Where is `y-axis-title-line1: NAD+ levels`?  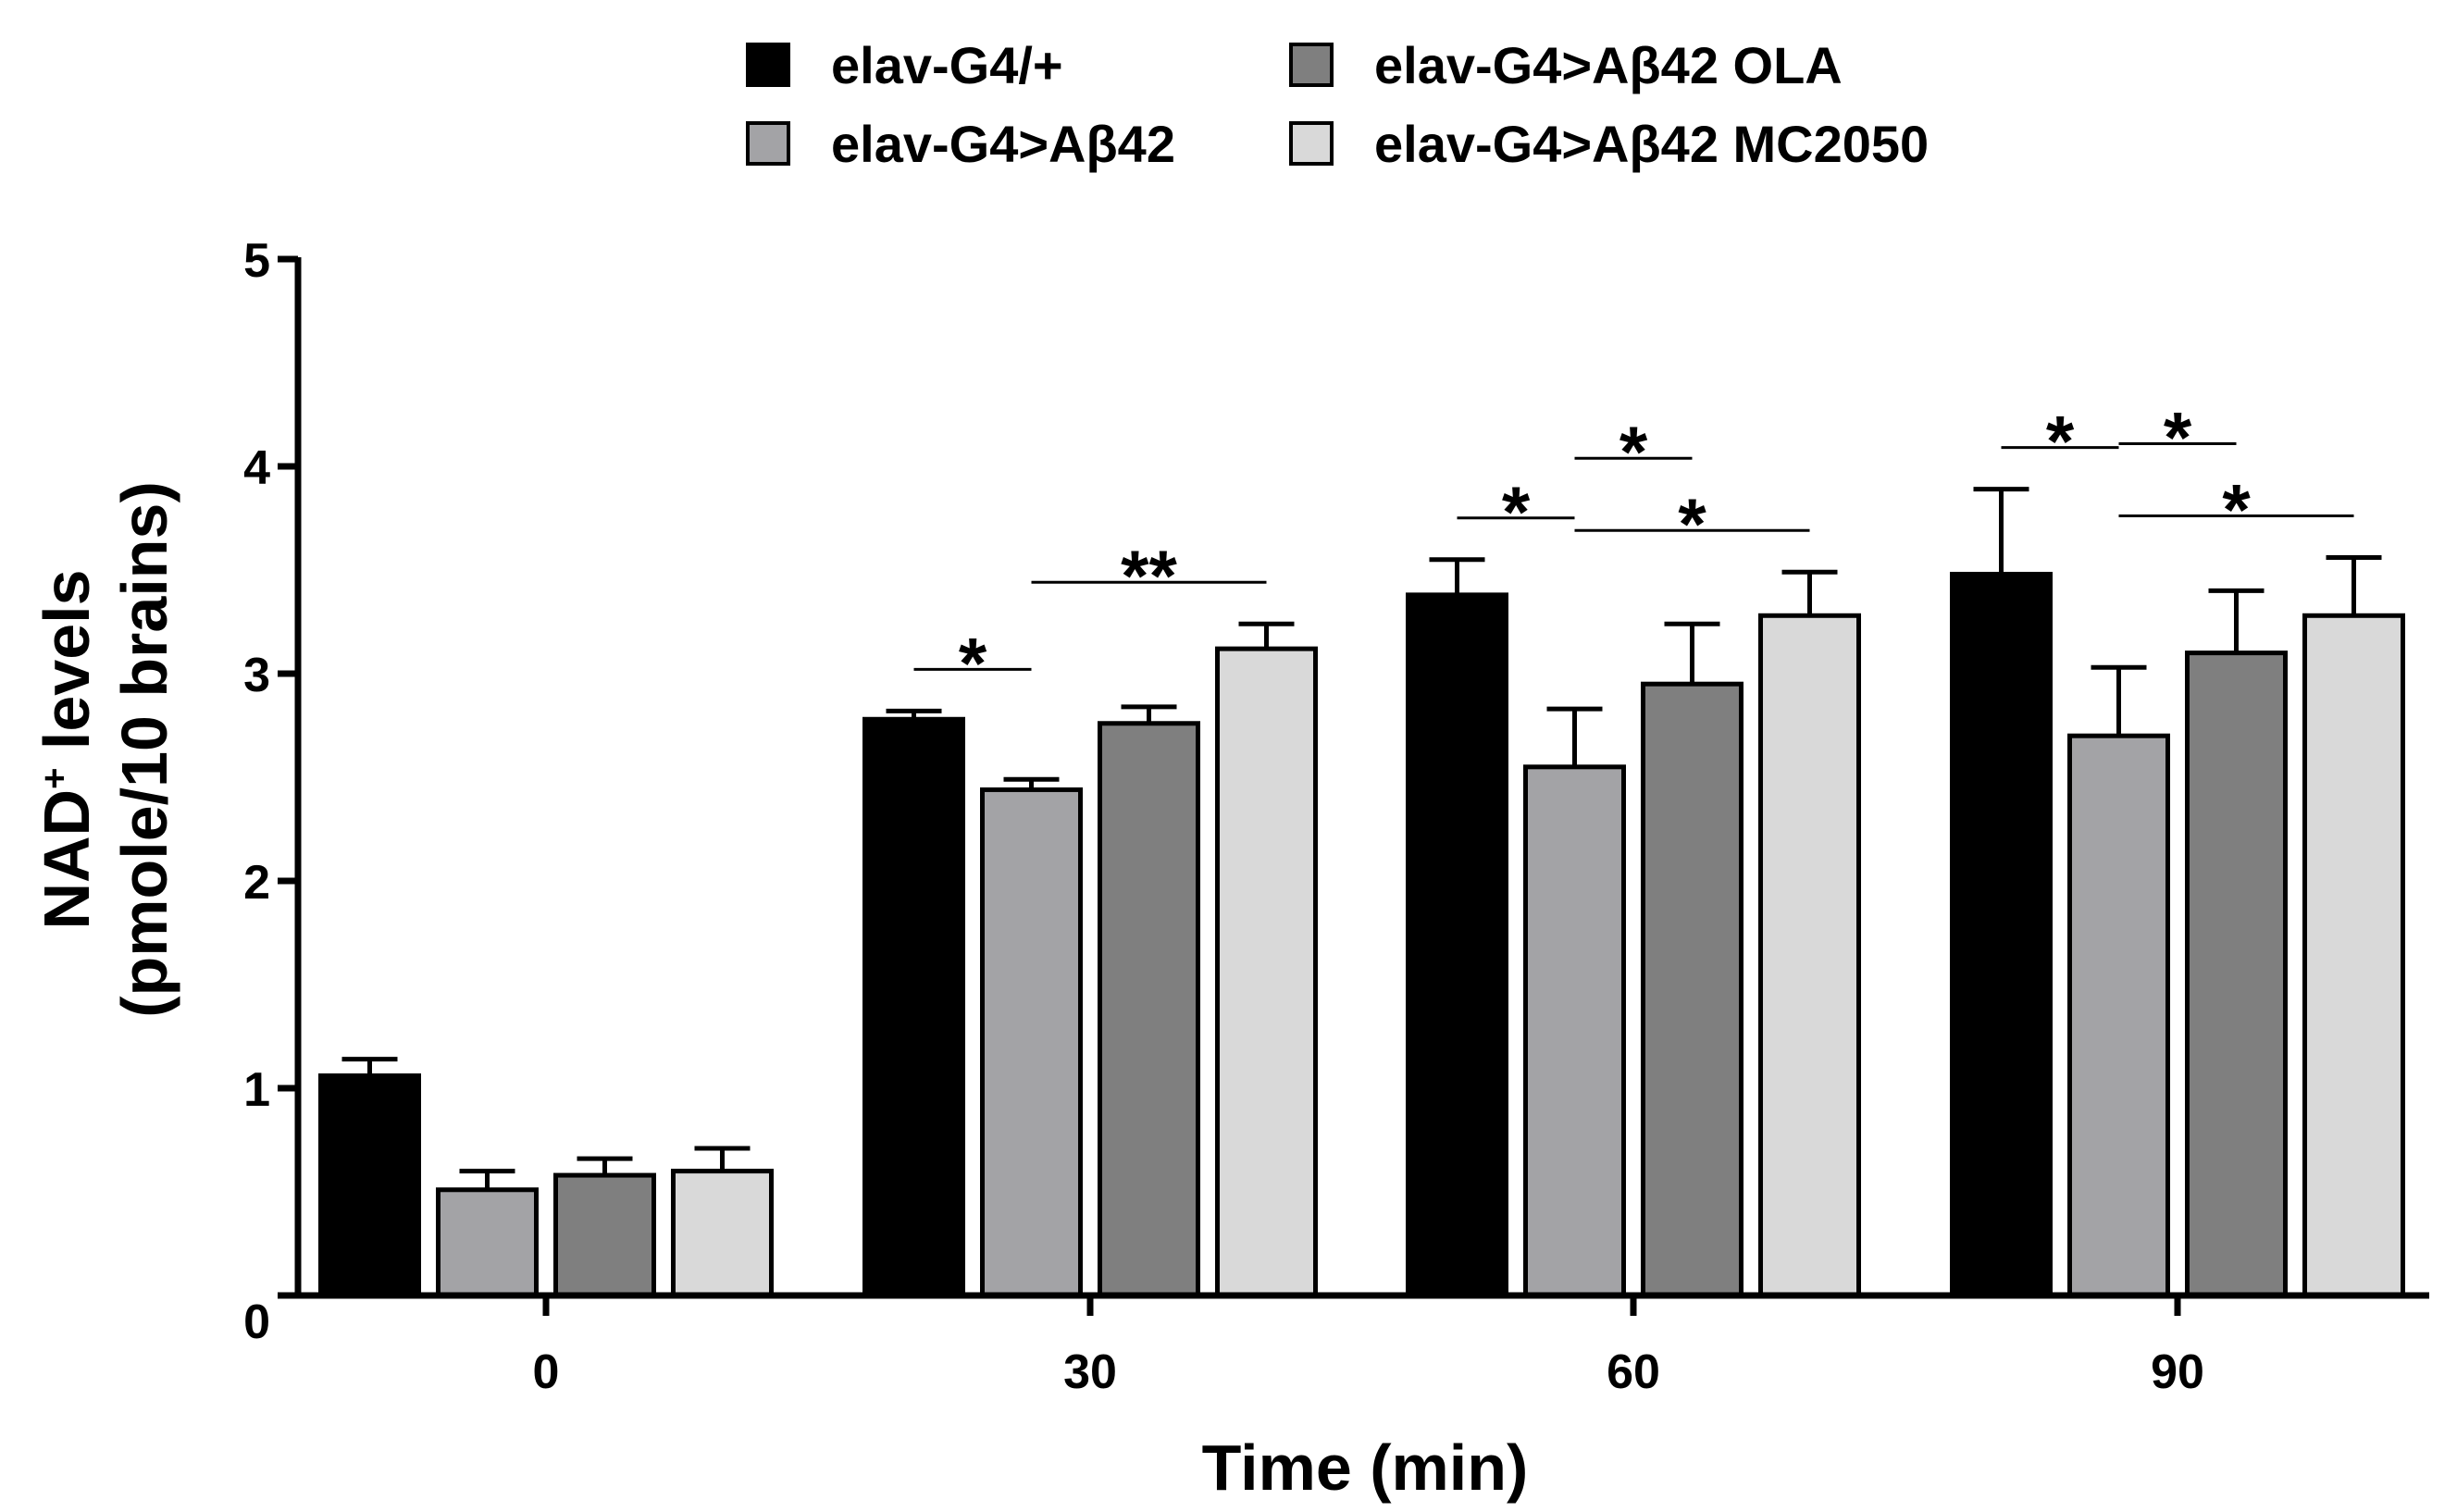
y-axis-title-line1: NAD+ levels is located at coordinates (67, 749).